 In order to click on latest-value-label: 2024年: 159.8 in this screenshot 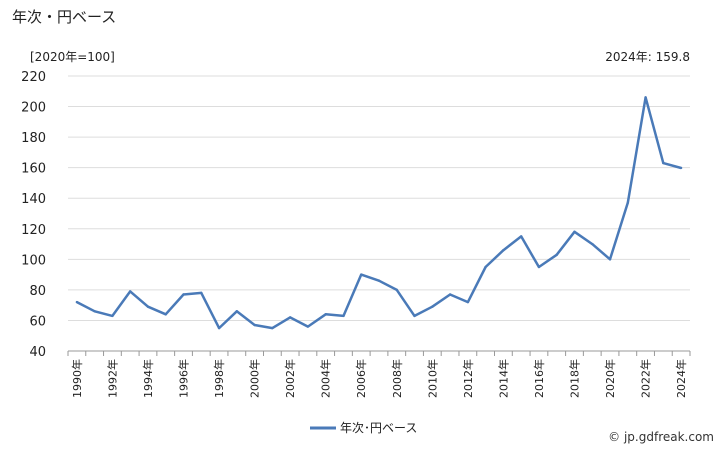, I will do `click(647, 57)`.